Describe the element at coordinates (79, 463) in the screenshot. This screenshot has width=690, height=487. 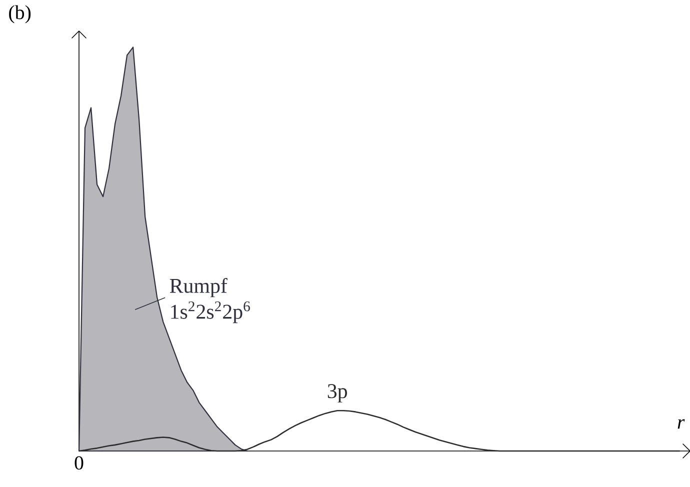
I see `text: 0` at that location.